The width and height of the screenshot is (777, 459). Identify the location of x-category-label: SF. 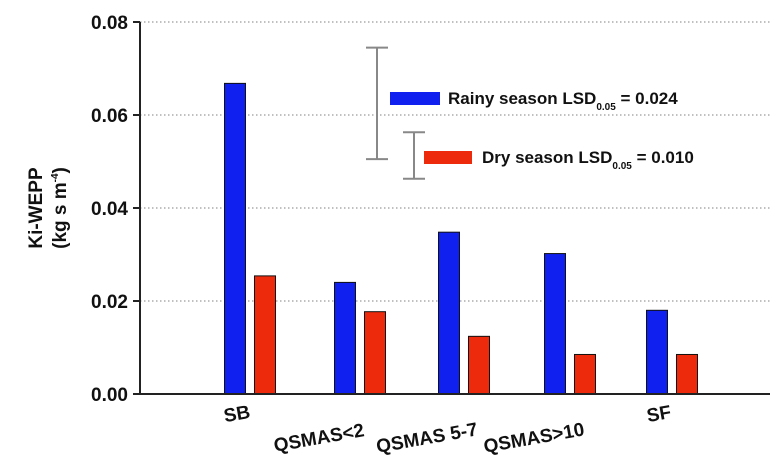
(659, 414).